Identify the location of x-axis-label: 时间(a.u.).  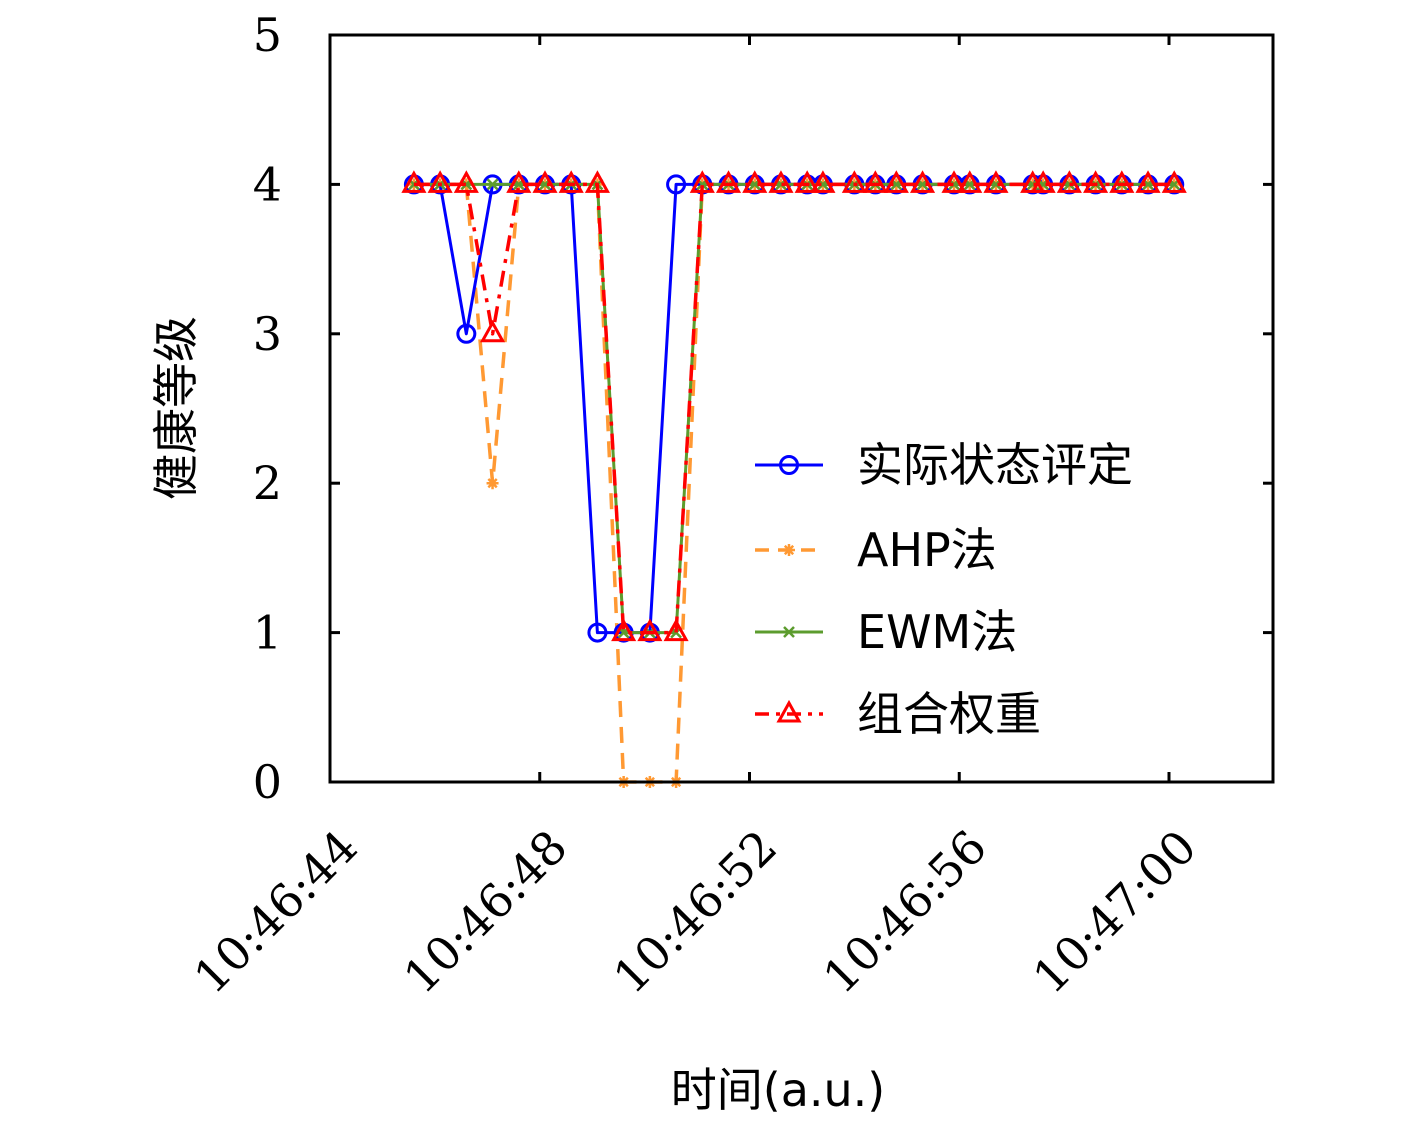
(778, 1090).